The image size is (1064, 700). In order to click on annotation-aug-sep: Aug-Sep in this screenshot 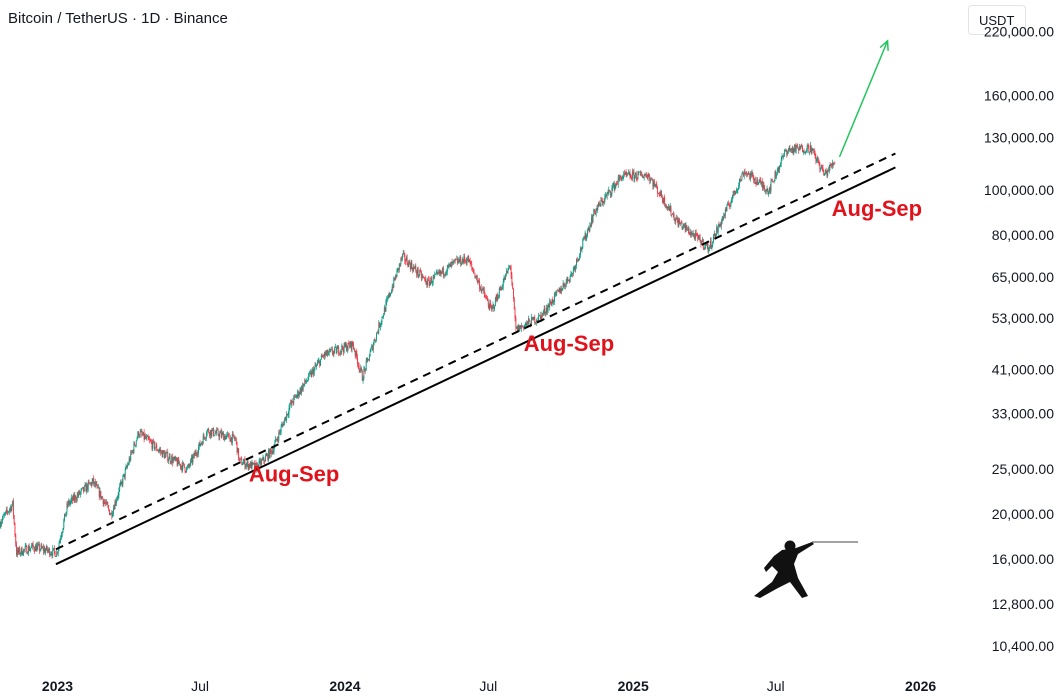, I will do `click(569, 343)`.